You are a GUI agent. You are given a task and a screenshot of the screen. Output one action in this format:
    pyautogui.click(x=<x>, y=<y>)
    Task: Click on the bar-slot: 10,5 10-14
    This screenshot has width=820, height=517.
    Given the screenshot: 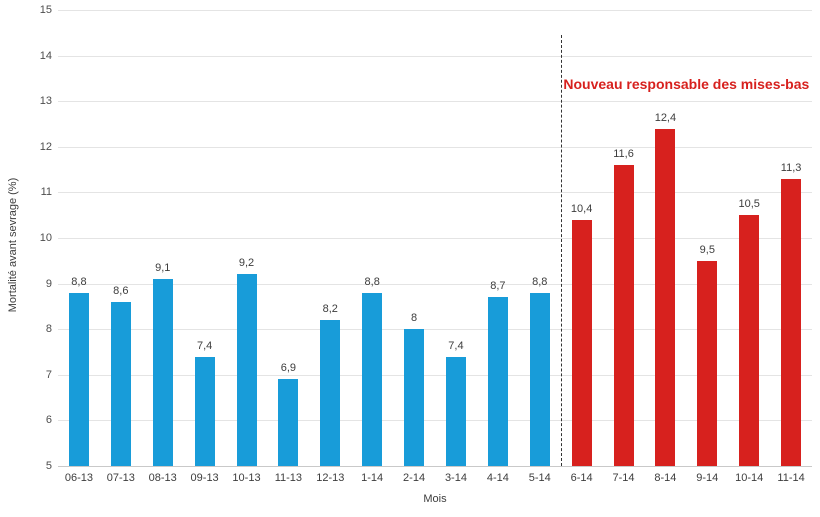 What is the action you would take?
    pyautogui.click(x=749, y=247)
    